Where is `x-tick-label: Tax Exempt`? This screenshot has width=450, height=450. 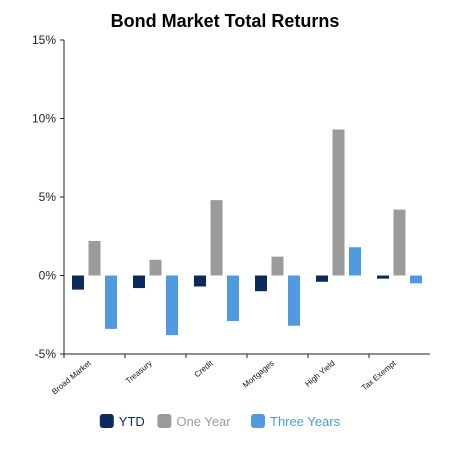
x-tick-label: Tax Exempt is located at coordinates (379, 375).